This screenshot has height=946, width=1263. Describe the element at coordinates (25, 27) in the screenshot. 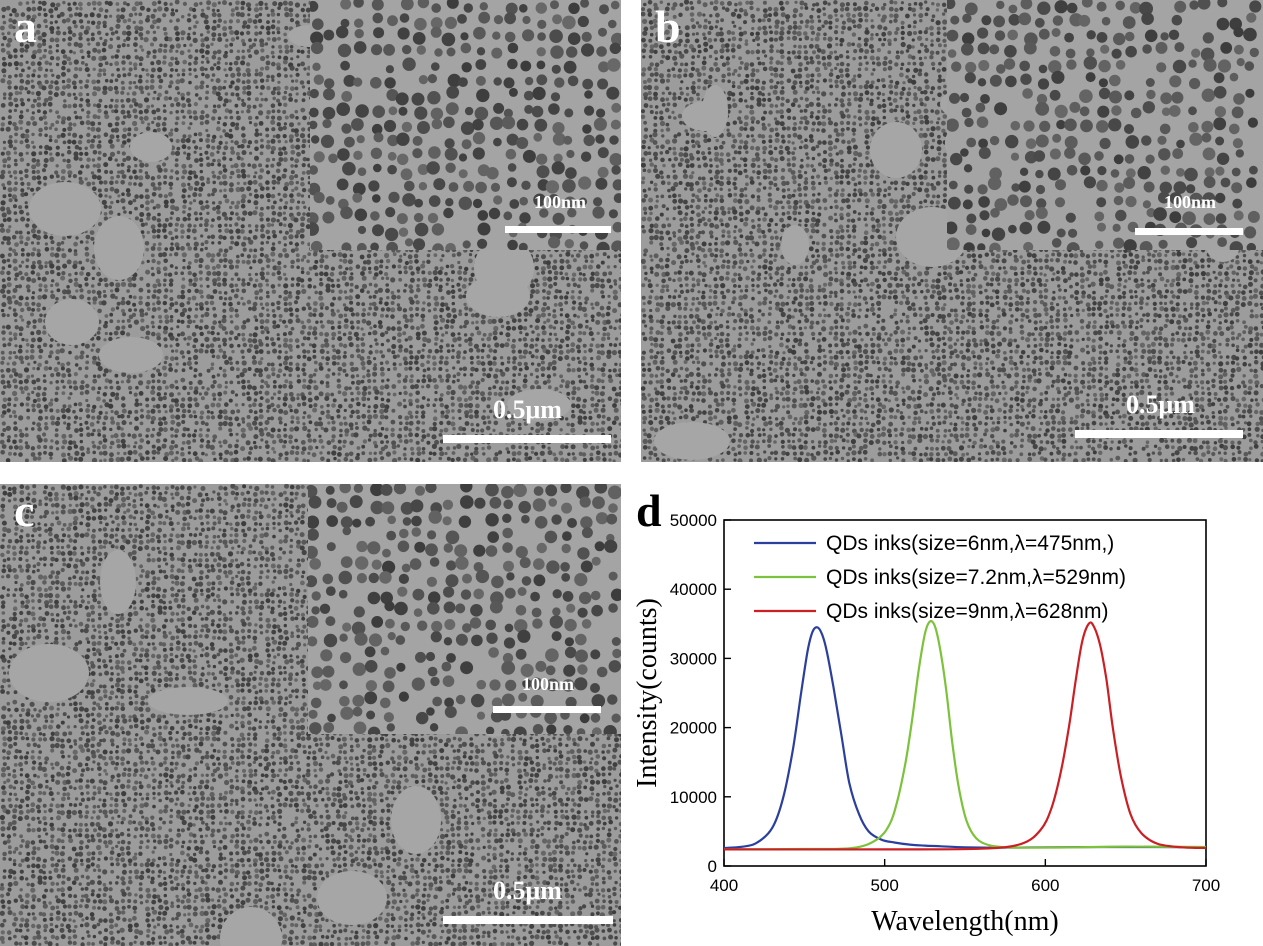

I see `panel-letter-a: a` at that location.